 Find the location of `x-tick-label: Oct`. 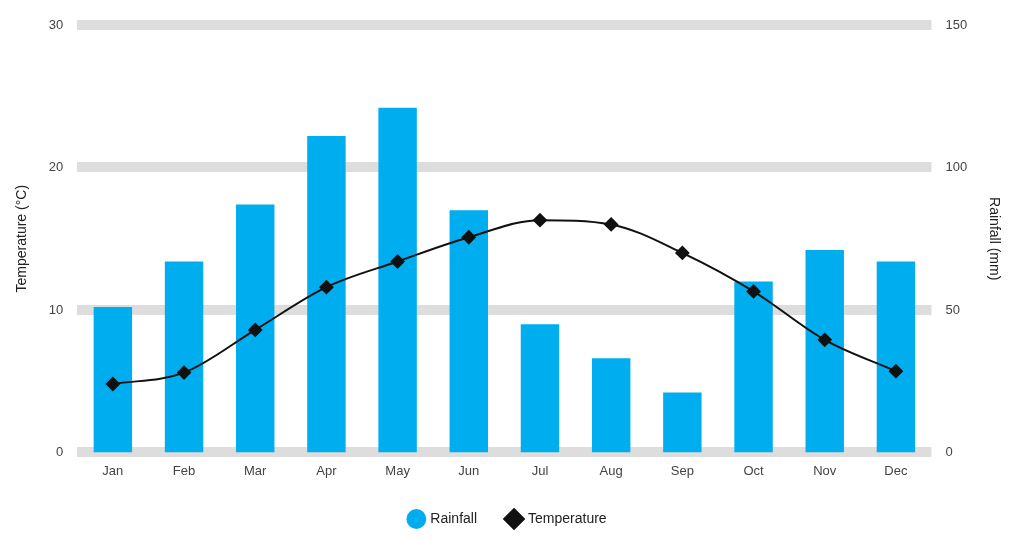

x-tick-label: Oct is located at coordinates (754, 470).